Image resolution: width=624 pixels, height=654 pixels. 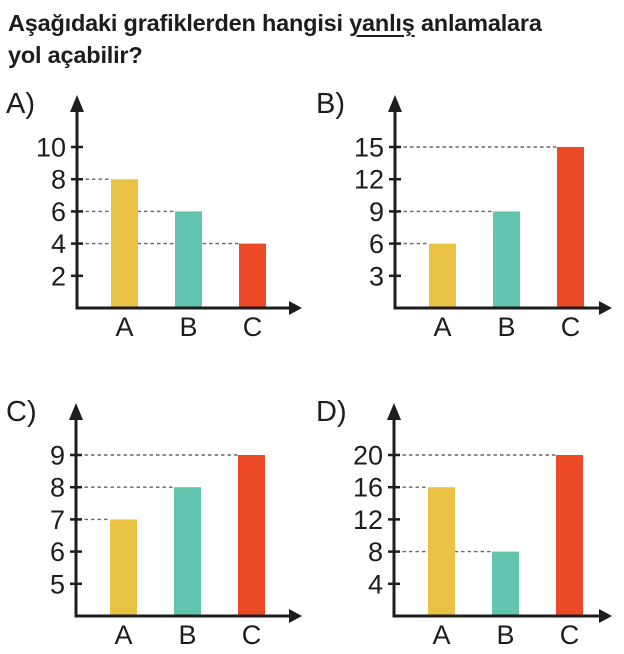 What do you see at coordinates (51, 148) in the screenshot?
I see `y-tick-label: 10` at bounding box center [51, 148].